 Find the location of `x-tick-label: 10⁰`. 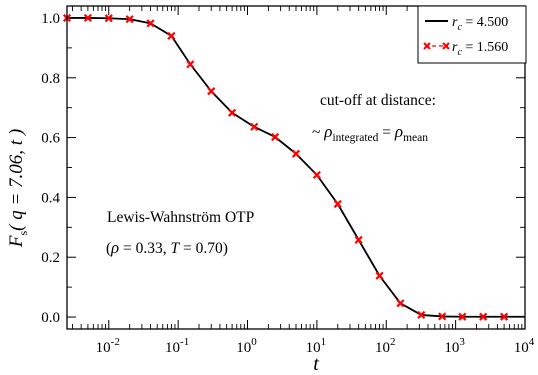

x-tick-label: 10⁰ is located at coordinates (246, 346).